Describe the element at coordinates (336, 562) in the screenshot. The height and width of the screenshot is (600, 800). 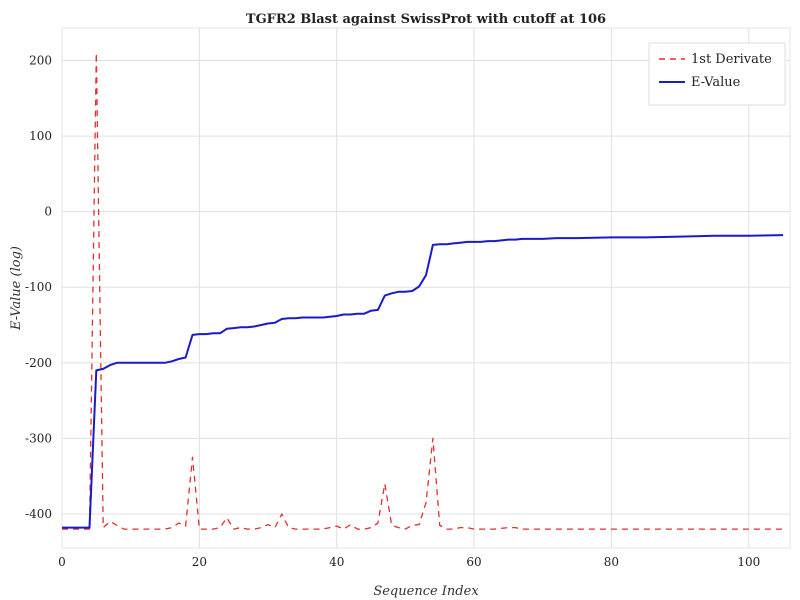
I see `x-tick-label: 40` at that location.